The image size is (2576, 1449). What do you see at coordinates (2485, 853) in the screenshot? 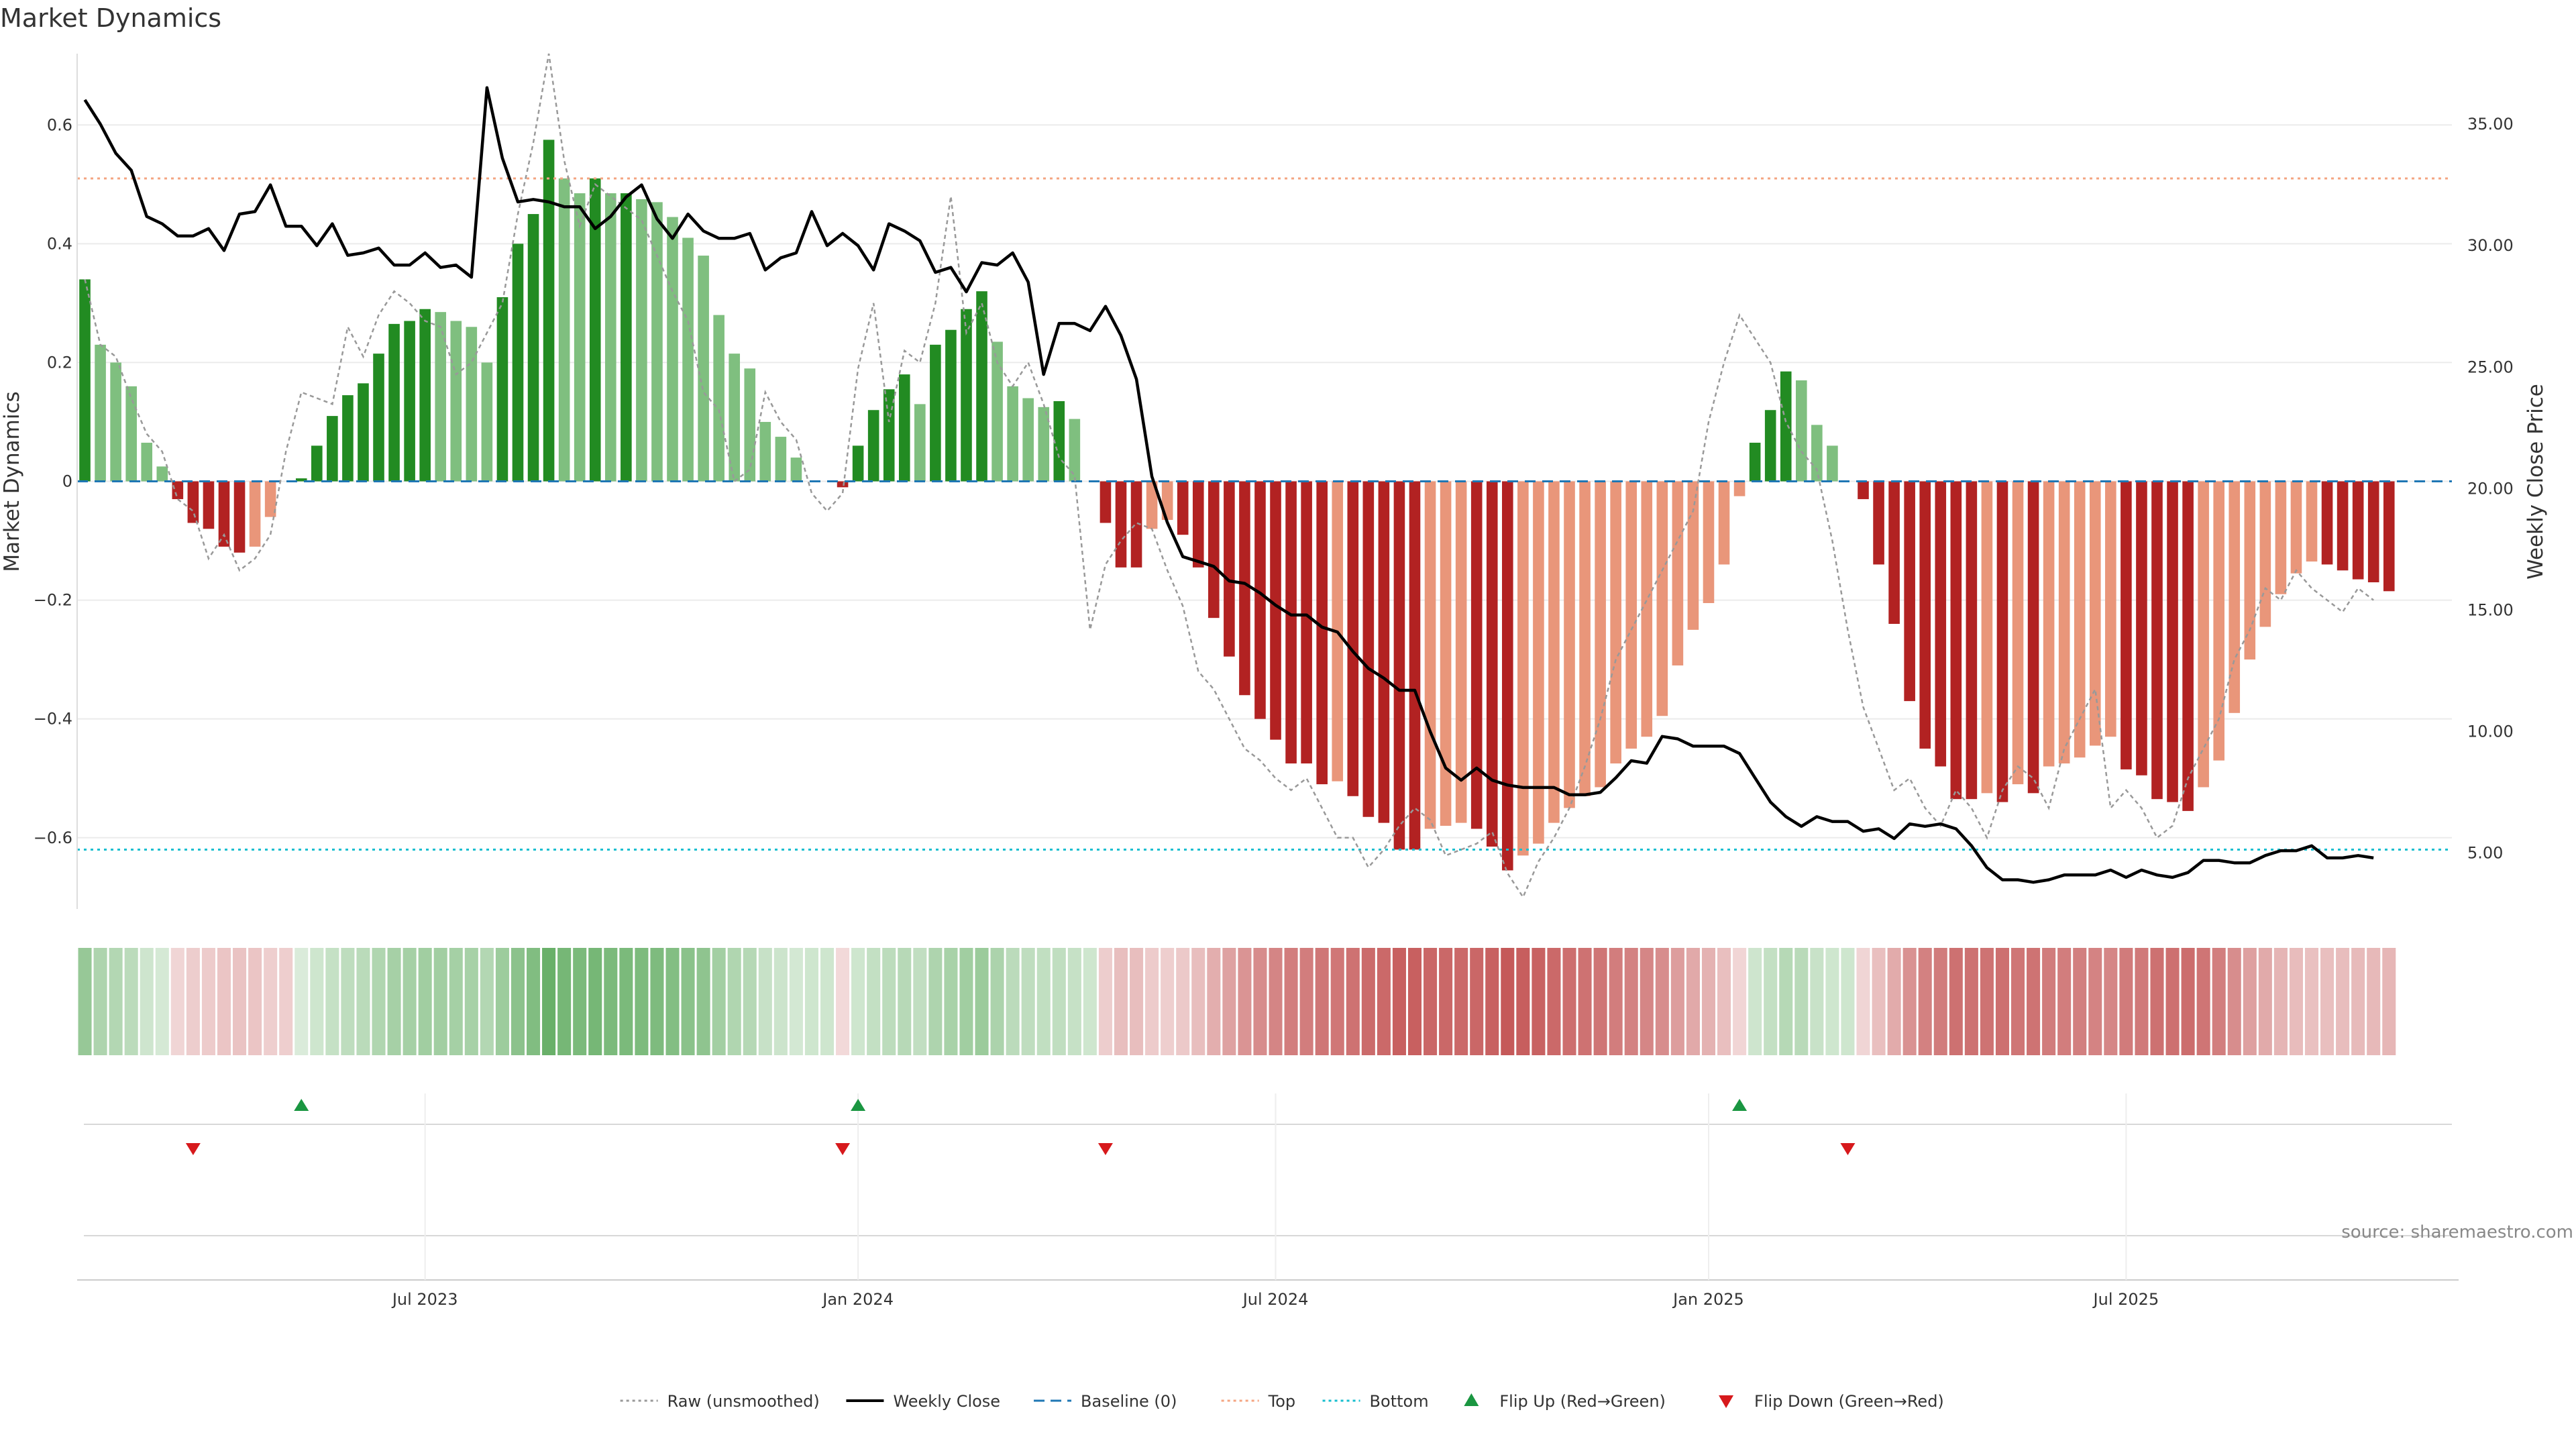
I see `y2-tick-label: 5.00` at bounding box center [2485, 853].